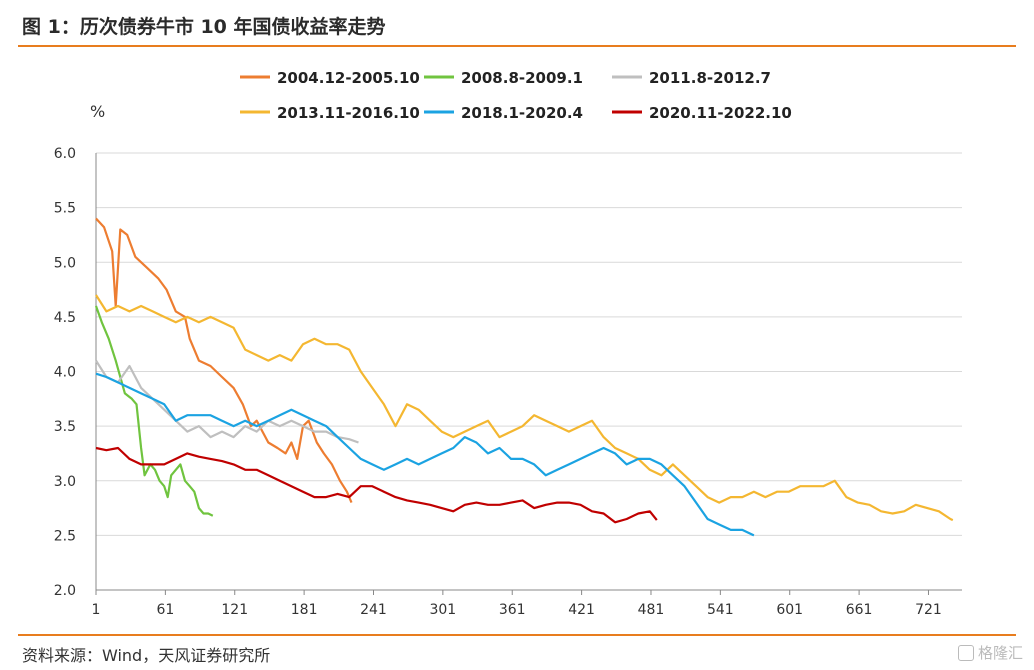 The height and width of the screenshot is (670, 1034). What do you see at coordinates (65, 591) in the screenshot?
I see `y-tick-label: 2.0` at bounding box center [65, 591].